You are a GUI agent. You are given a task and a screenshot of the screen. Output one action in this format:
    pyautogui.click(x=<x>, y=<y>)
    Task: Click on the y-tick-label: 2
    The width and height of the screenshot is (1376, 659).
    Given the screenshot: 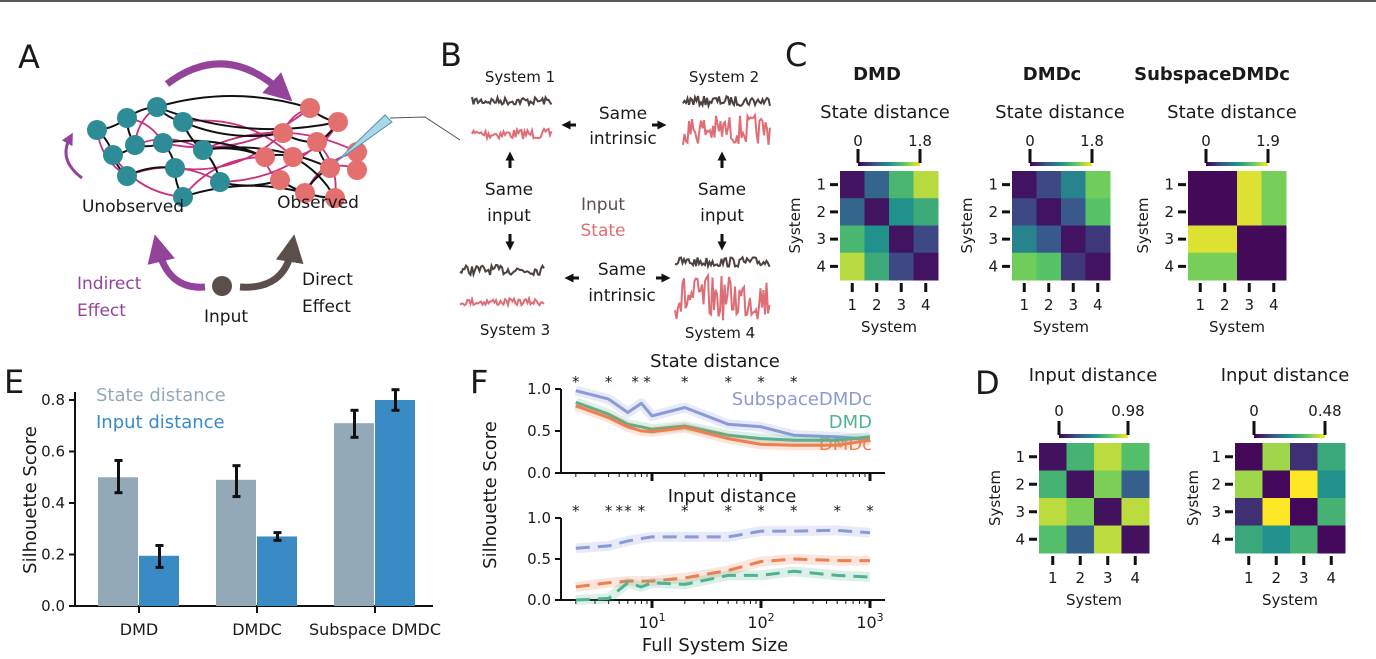 What is the action you would take?
    pyautogui.click(x=1216, y=484)
    